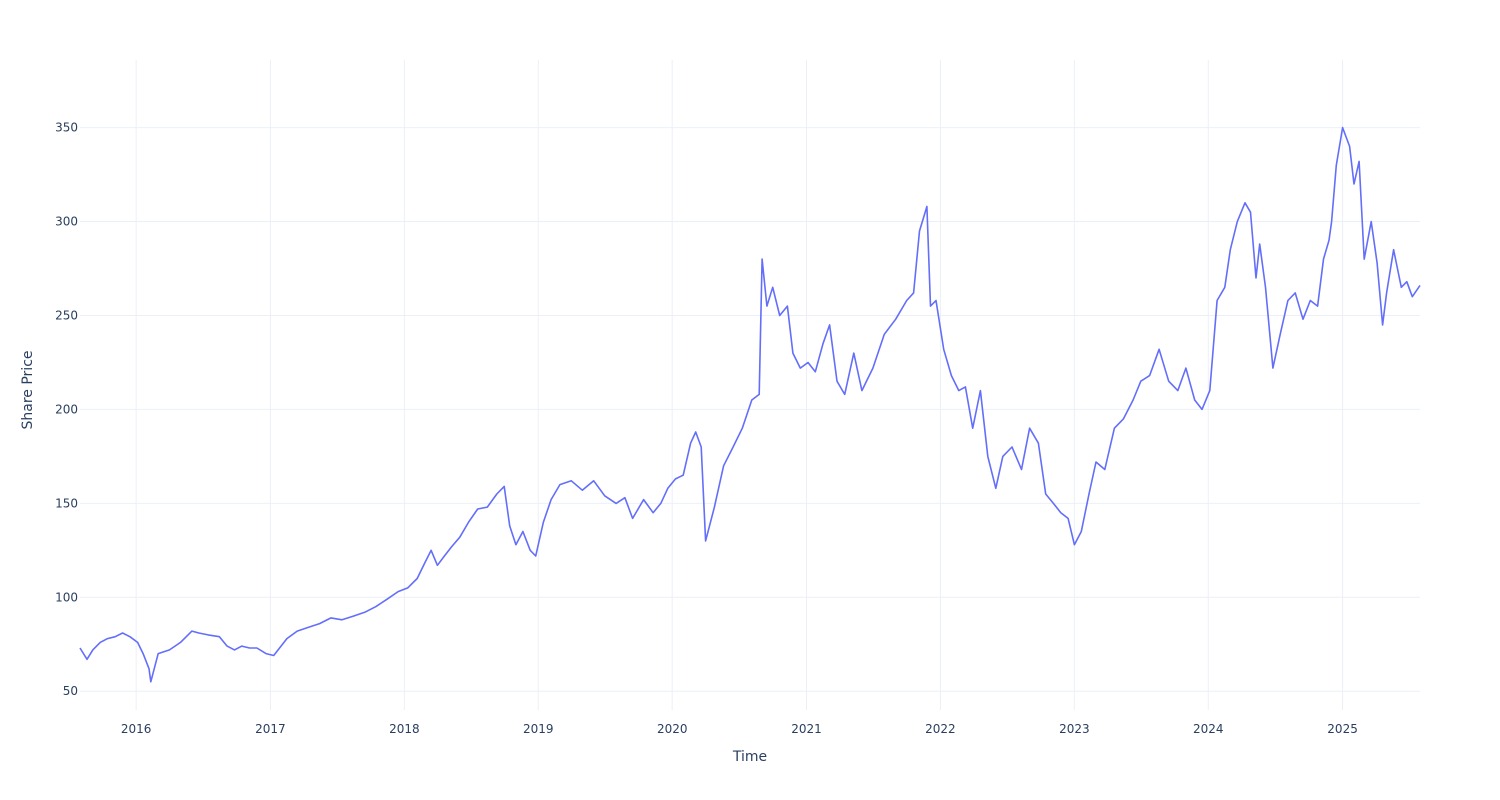 The height and width of the screenshot is (800, 1500). I want to click on x-tick-label: 2017, so click(270, 729).